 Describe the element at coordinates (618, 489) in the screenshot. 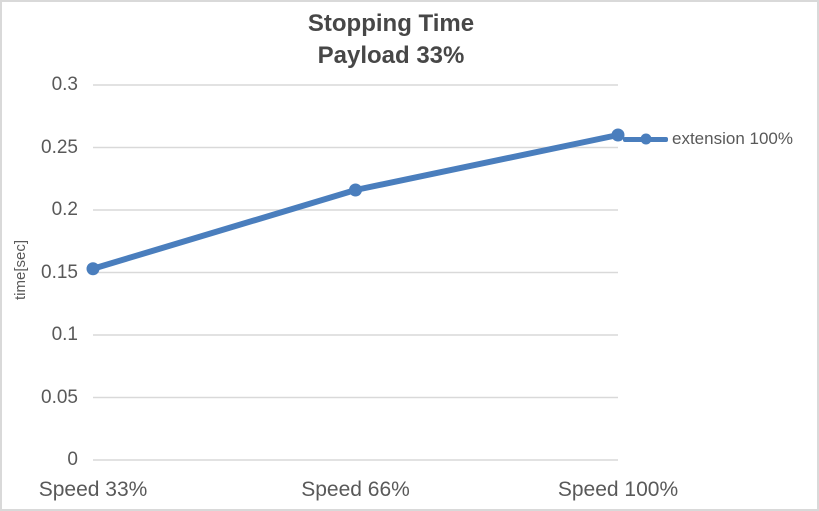

I see `x-axis-label: Speed 100%` at that location.